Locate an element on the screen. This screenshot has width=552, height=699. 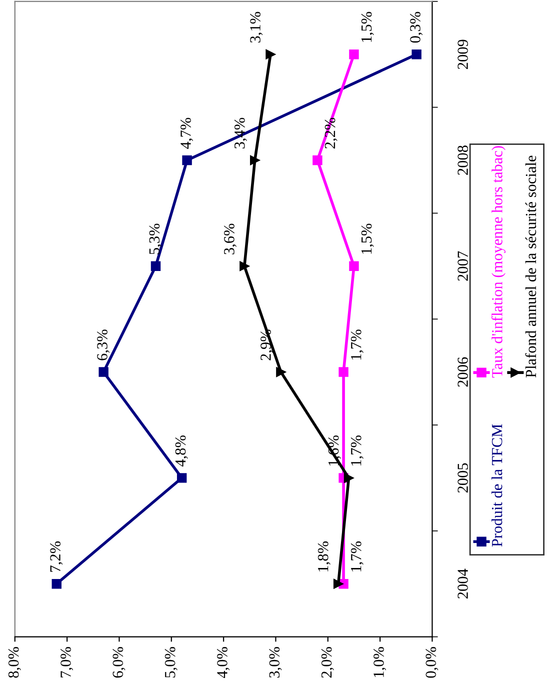
y-tick-label: 2006 is located at coordinates (463, 372).